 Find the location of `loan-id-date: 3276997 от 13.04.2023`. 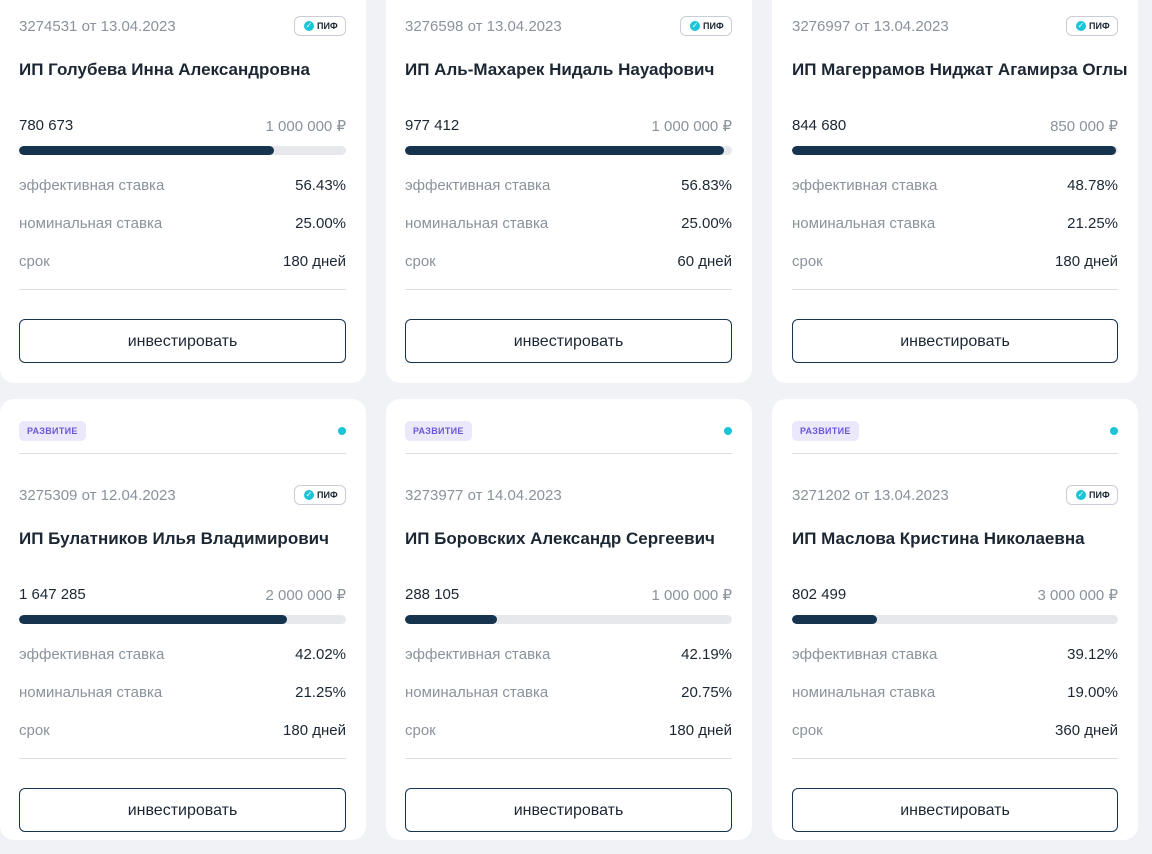

loan-id-date: 3276997 от 13.04.2023 is located at coordinates (870, 26).